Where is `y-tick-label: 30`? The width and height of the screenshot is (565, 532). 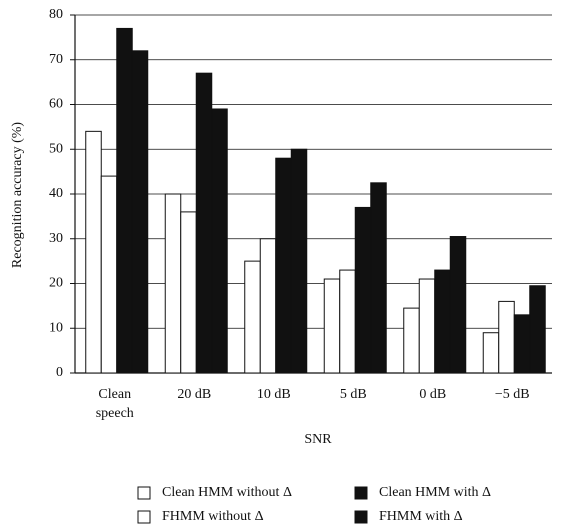
y-tick-label: 30 is located at coordinates (56, 238).